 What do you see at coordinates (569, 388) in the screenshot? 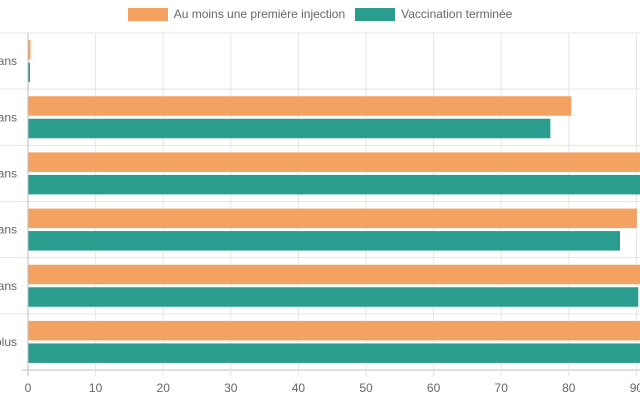
I see `x-tick-label: 80` at bounding box center [569, 388].